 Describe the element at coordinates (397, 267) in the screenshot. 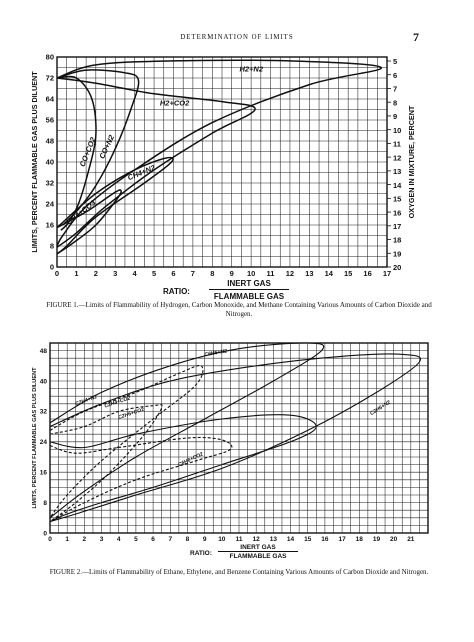

I see `y2-tick-label: 20` at that location.